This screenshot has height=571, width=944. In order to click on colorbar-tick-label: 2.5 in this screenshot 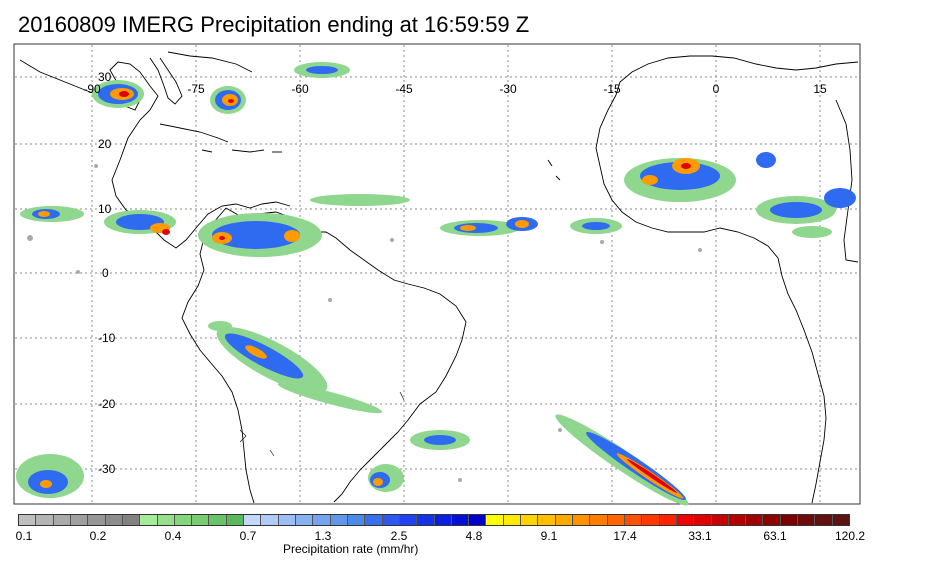, I will do `click(399, 536)`.